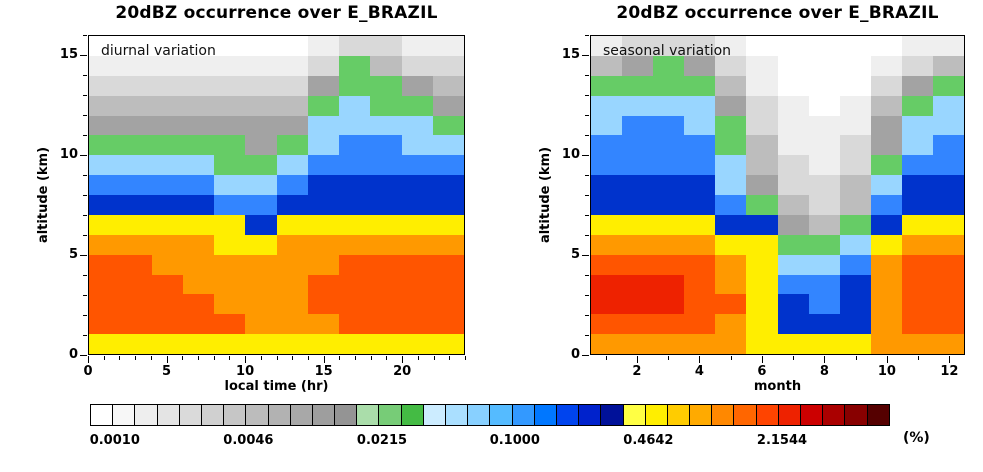  I want to click on x-tick-label: 4, so click(699, 371).